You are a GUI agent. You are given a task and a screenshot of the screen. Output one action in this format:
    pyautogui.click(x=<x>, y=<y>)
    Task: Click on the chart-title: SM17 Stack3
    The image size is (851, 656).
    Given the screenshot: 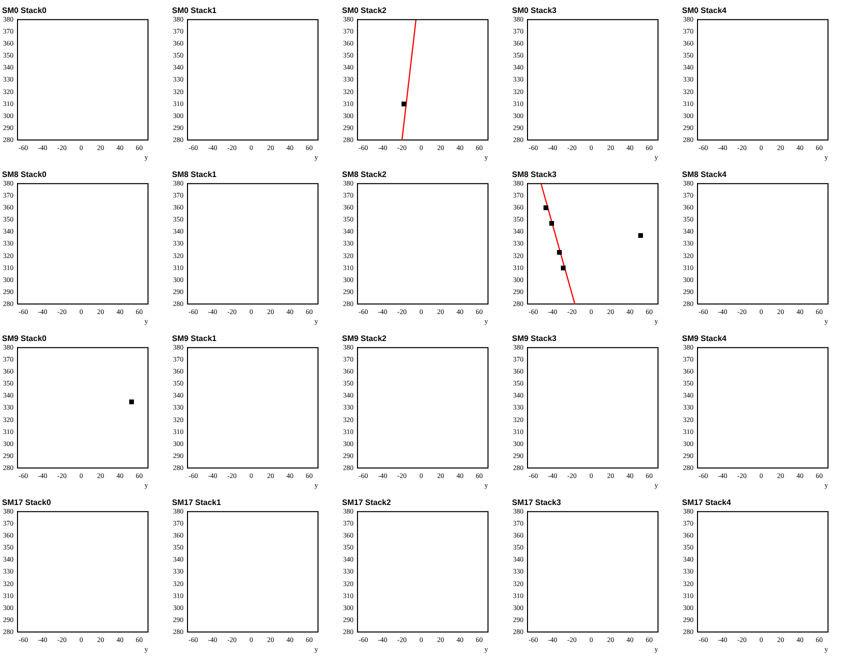 What is the action you would take?
    pyautogui.click(x=537, y=503)
    